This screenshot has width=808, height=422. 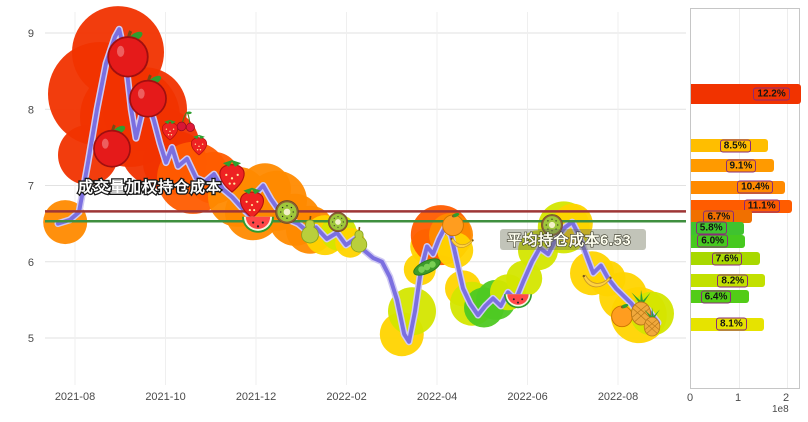 What do you see at coordinates (738, 398) in the screenshot?
I see `distribution-x-tick-label: 1` at bounding box center [738, 398].